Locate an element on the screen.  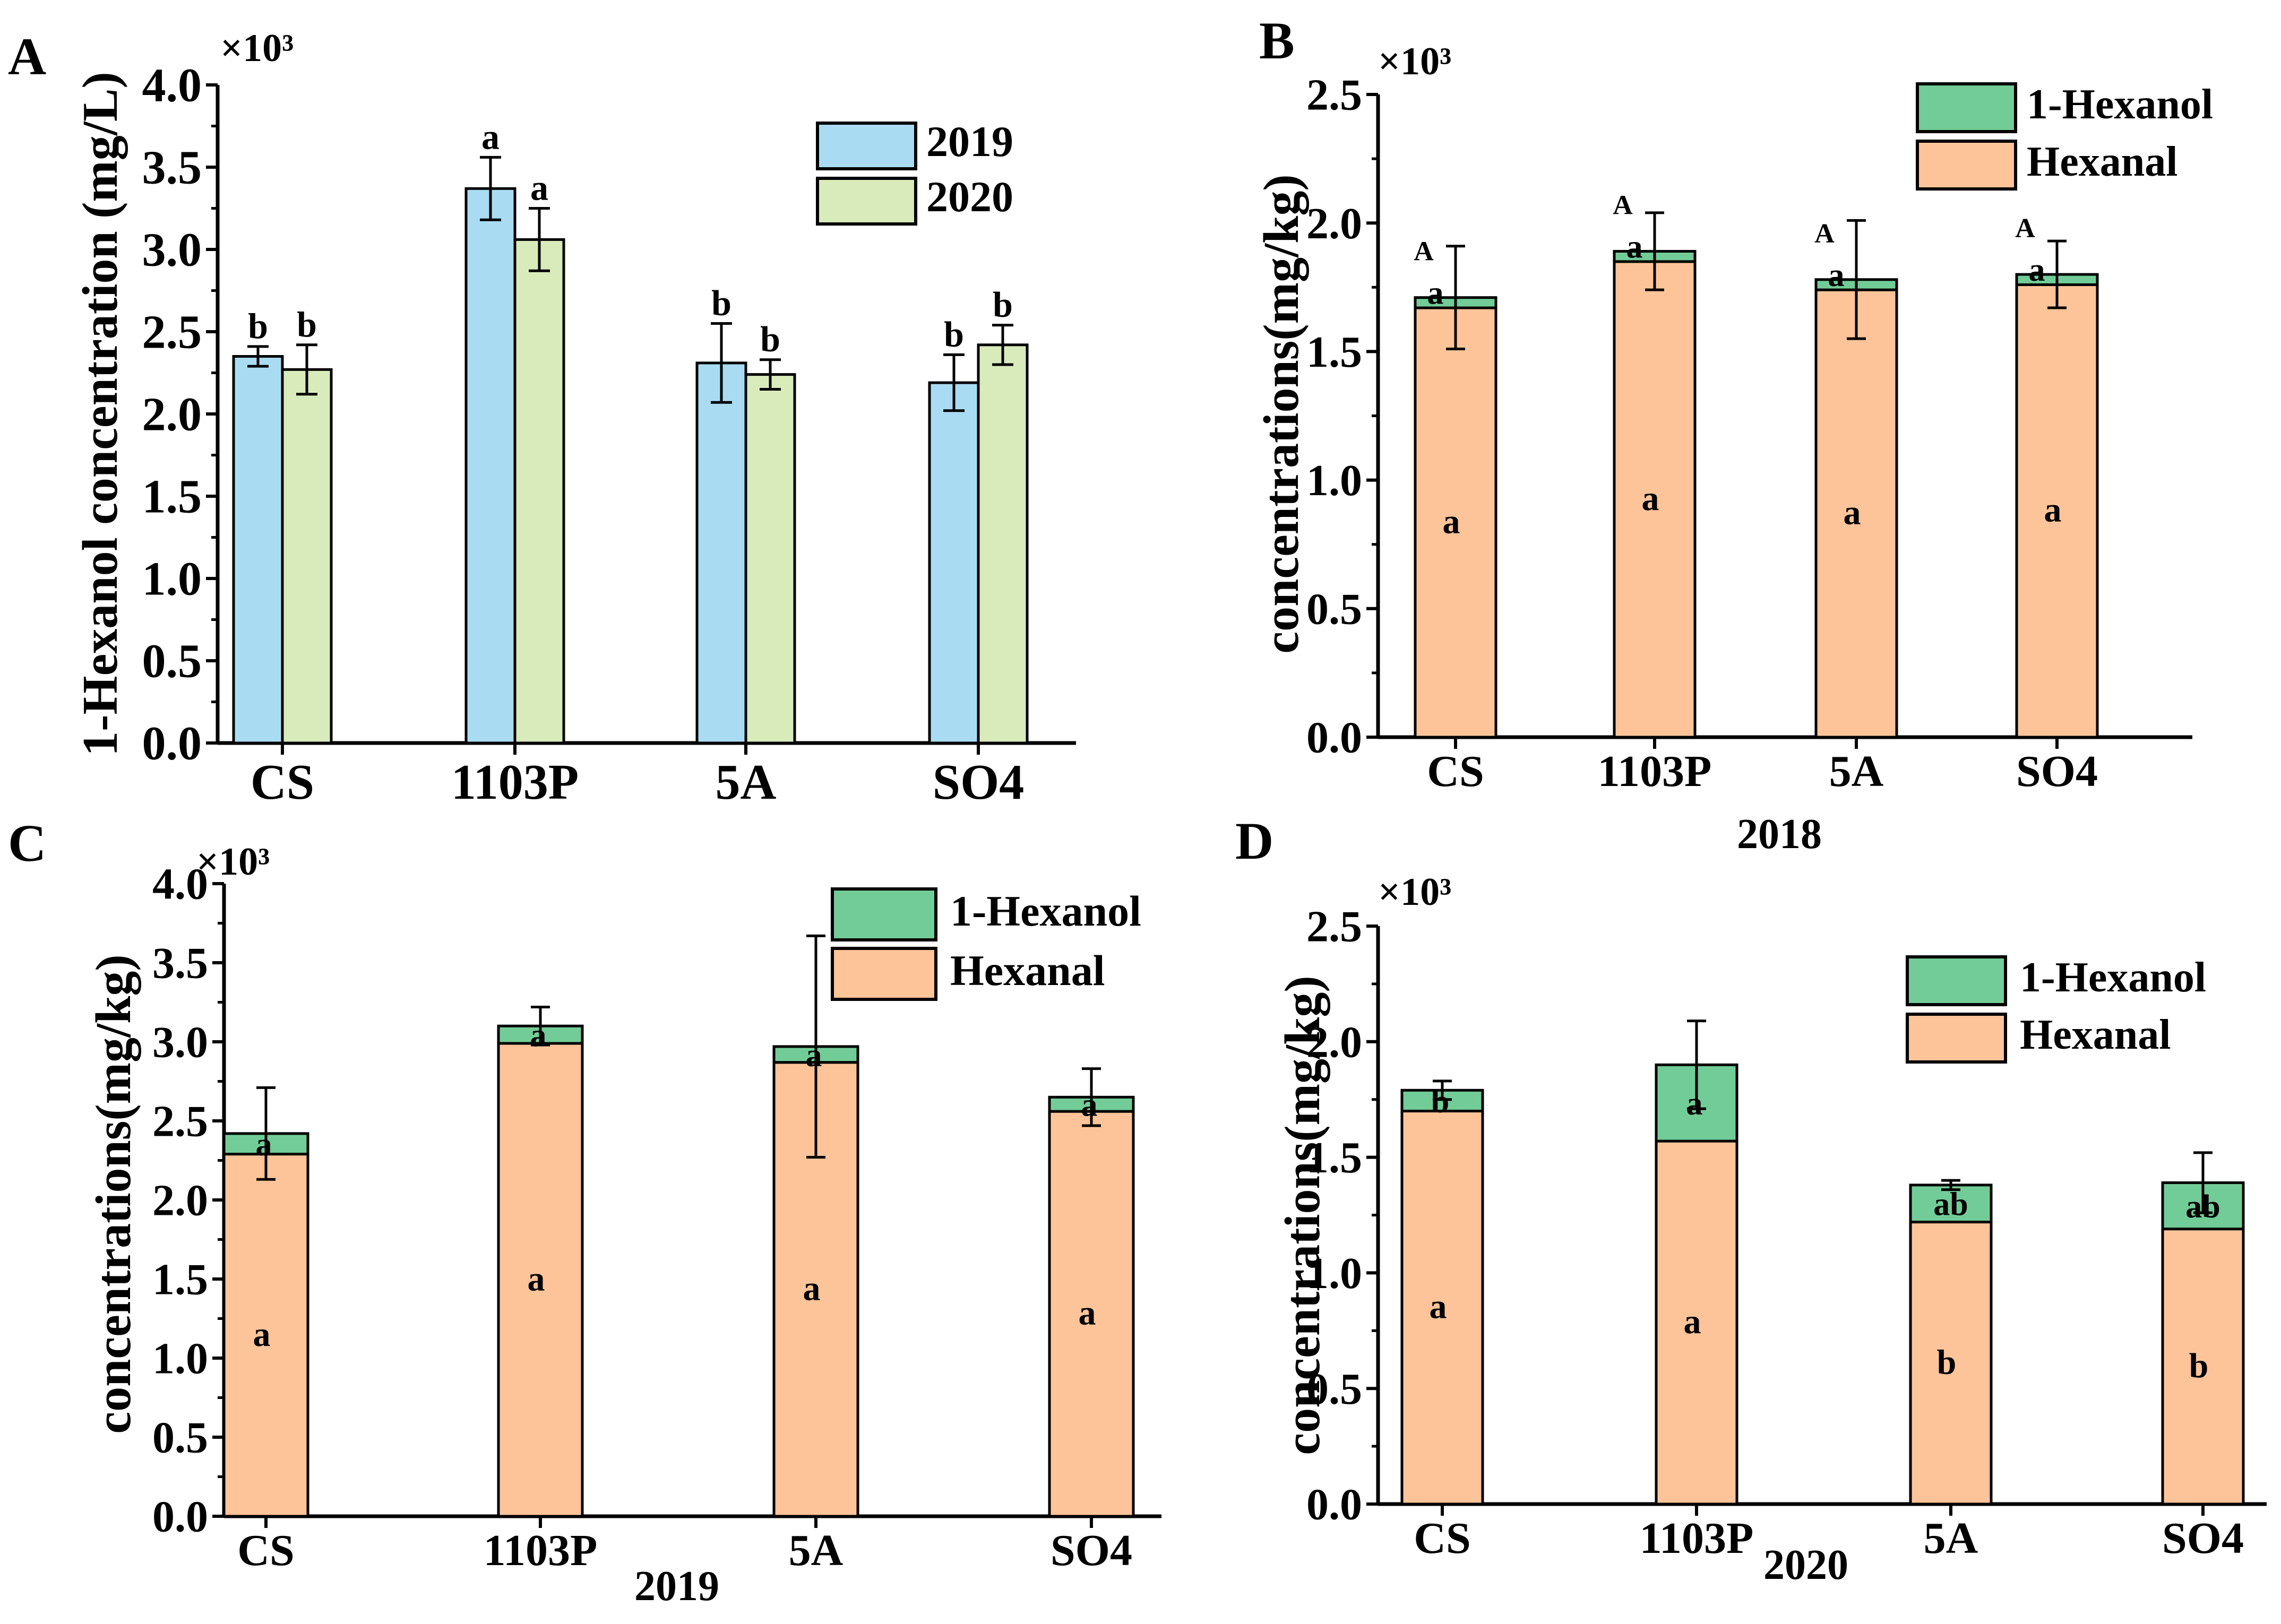
bar-2019-CS is located at coordinates (258, 550).